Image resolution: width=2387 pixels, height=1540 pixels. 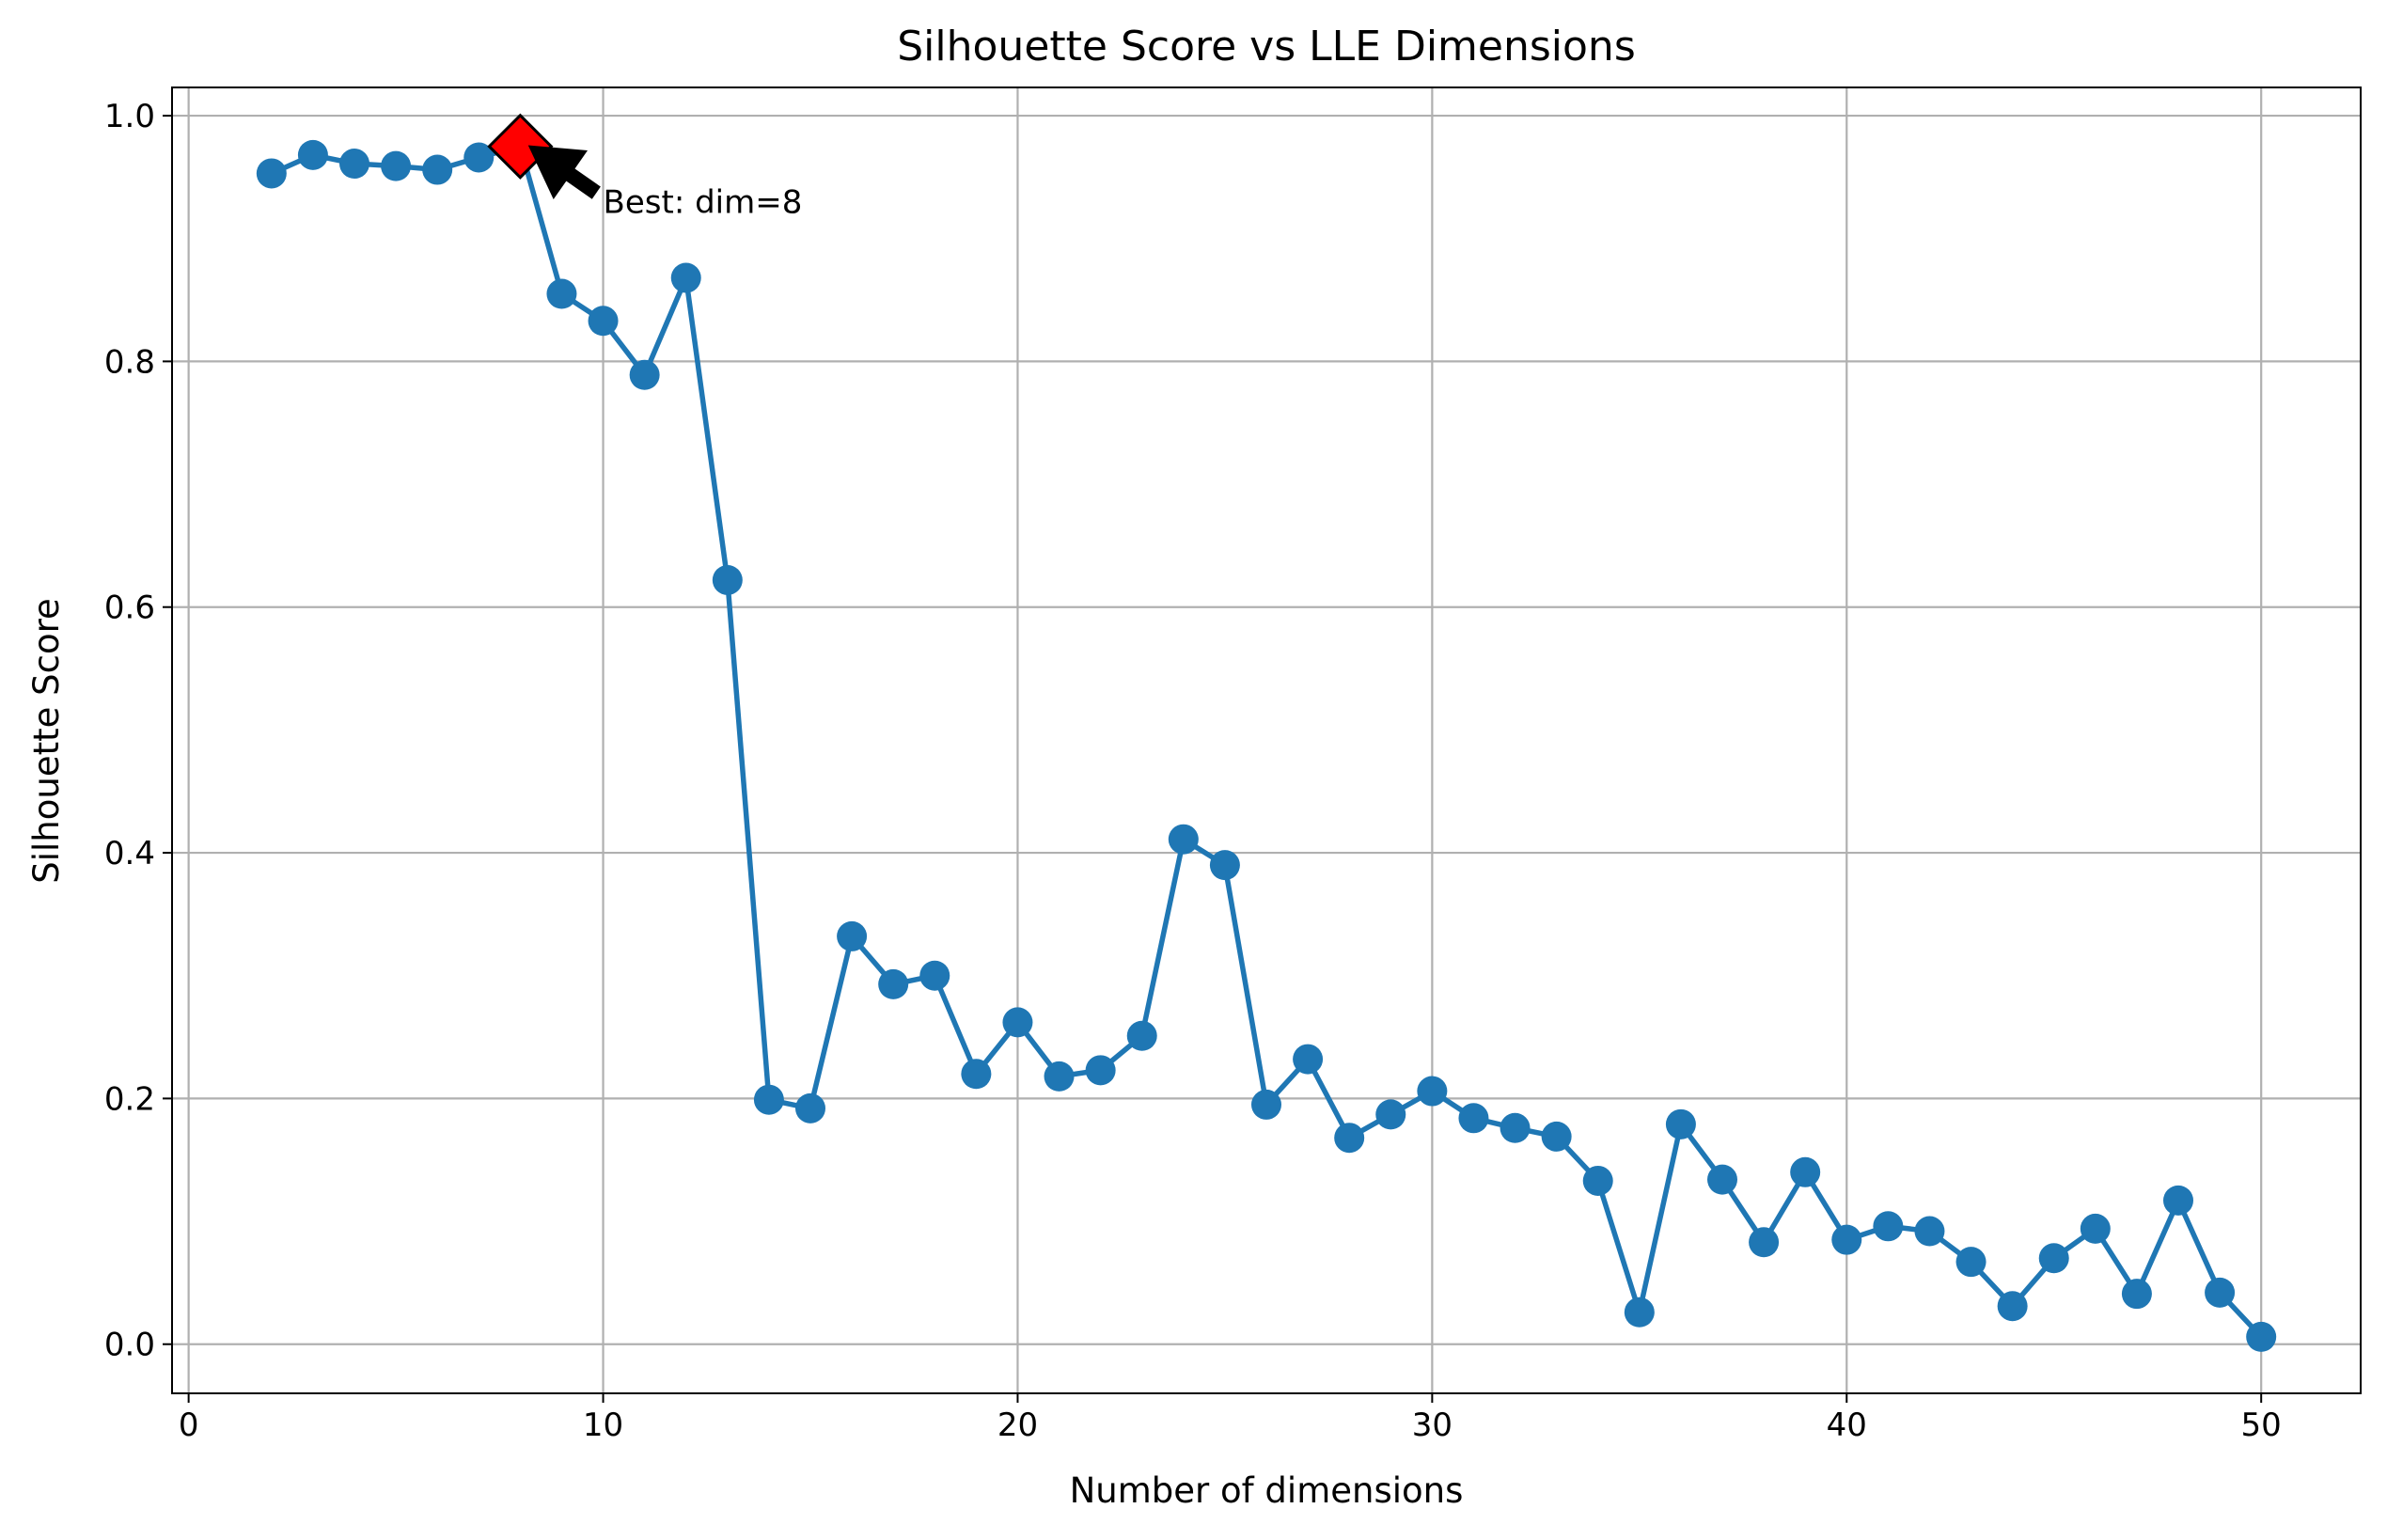 What do you see at coordinates (129, 1099) in the screenshot?
I see `y-tick-label: 0.2` at bounding box center [129, 1099].